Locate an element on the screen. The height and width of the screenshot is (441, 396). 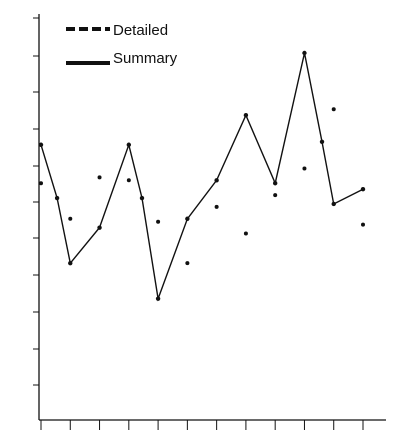
legend-label-detailed: Detailed is located at coordinates (140, 30).